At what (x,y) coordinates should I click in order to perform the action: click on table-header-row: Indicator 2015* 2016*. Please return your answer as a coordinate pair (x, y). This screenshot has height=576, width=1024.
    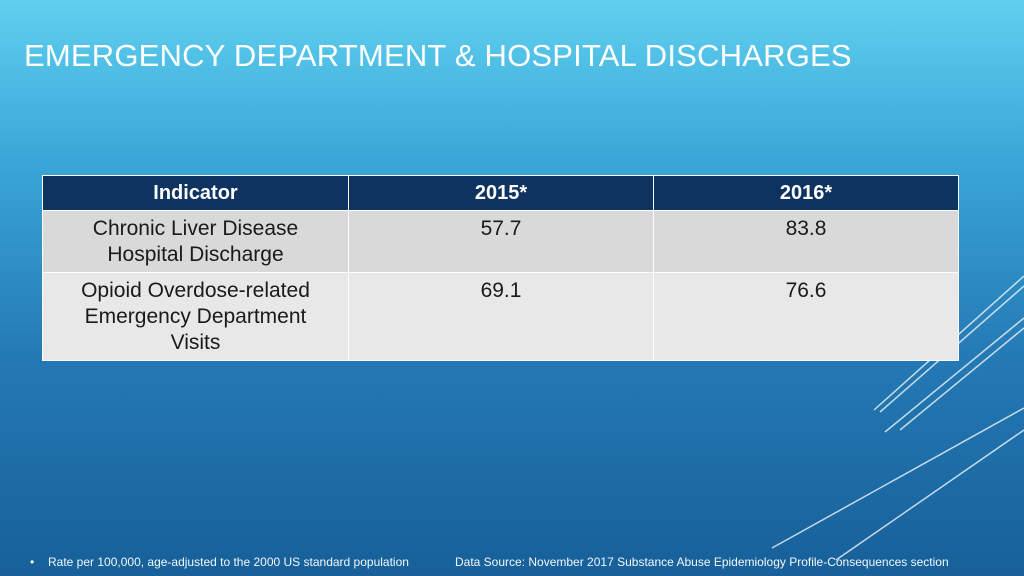
    Looking at the image, I should click on (500, 193).